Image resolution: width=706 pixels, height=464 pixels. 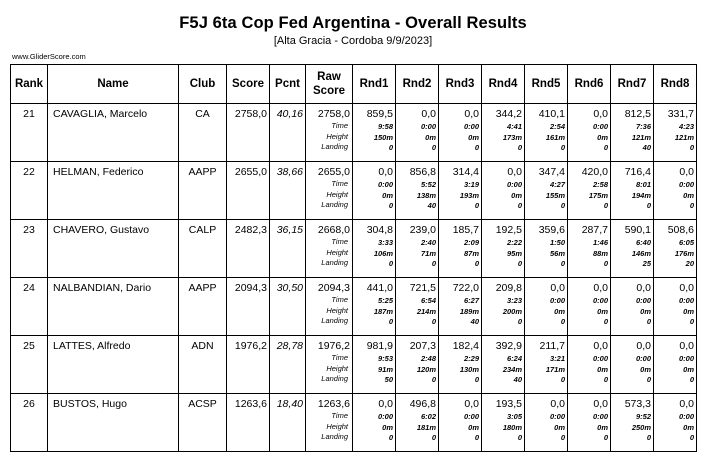 I want to click on round-height: 180m, so click(x=512, y=427).